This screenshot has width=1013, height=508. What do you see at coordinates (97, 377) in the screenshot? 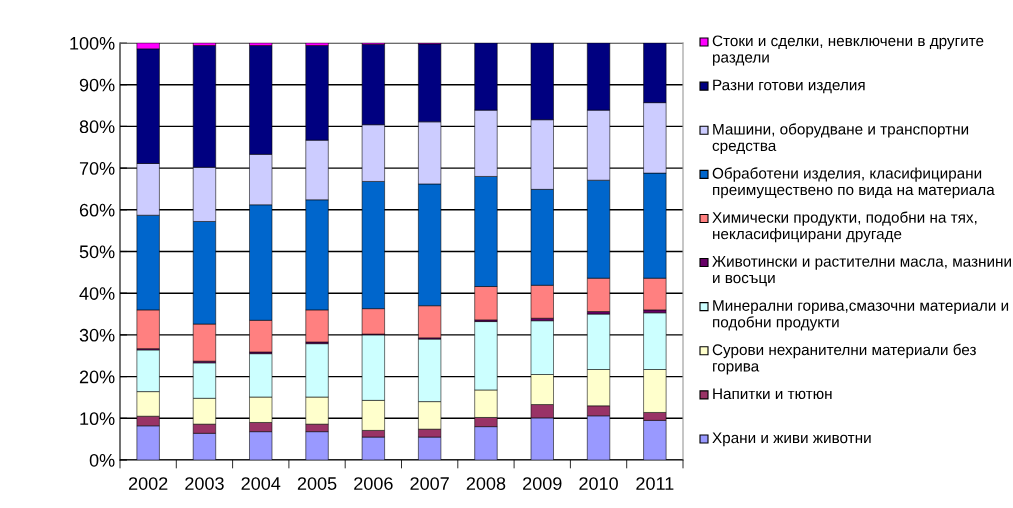
I see `y-tick-label: 20%` at bounding box center [97, 377].